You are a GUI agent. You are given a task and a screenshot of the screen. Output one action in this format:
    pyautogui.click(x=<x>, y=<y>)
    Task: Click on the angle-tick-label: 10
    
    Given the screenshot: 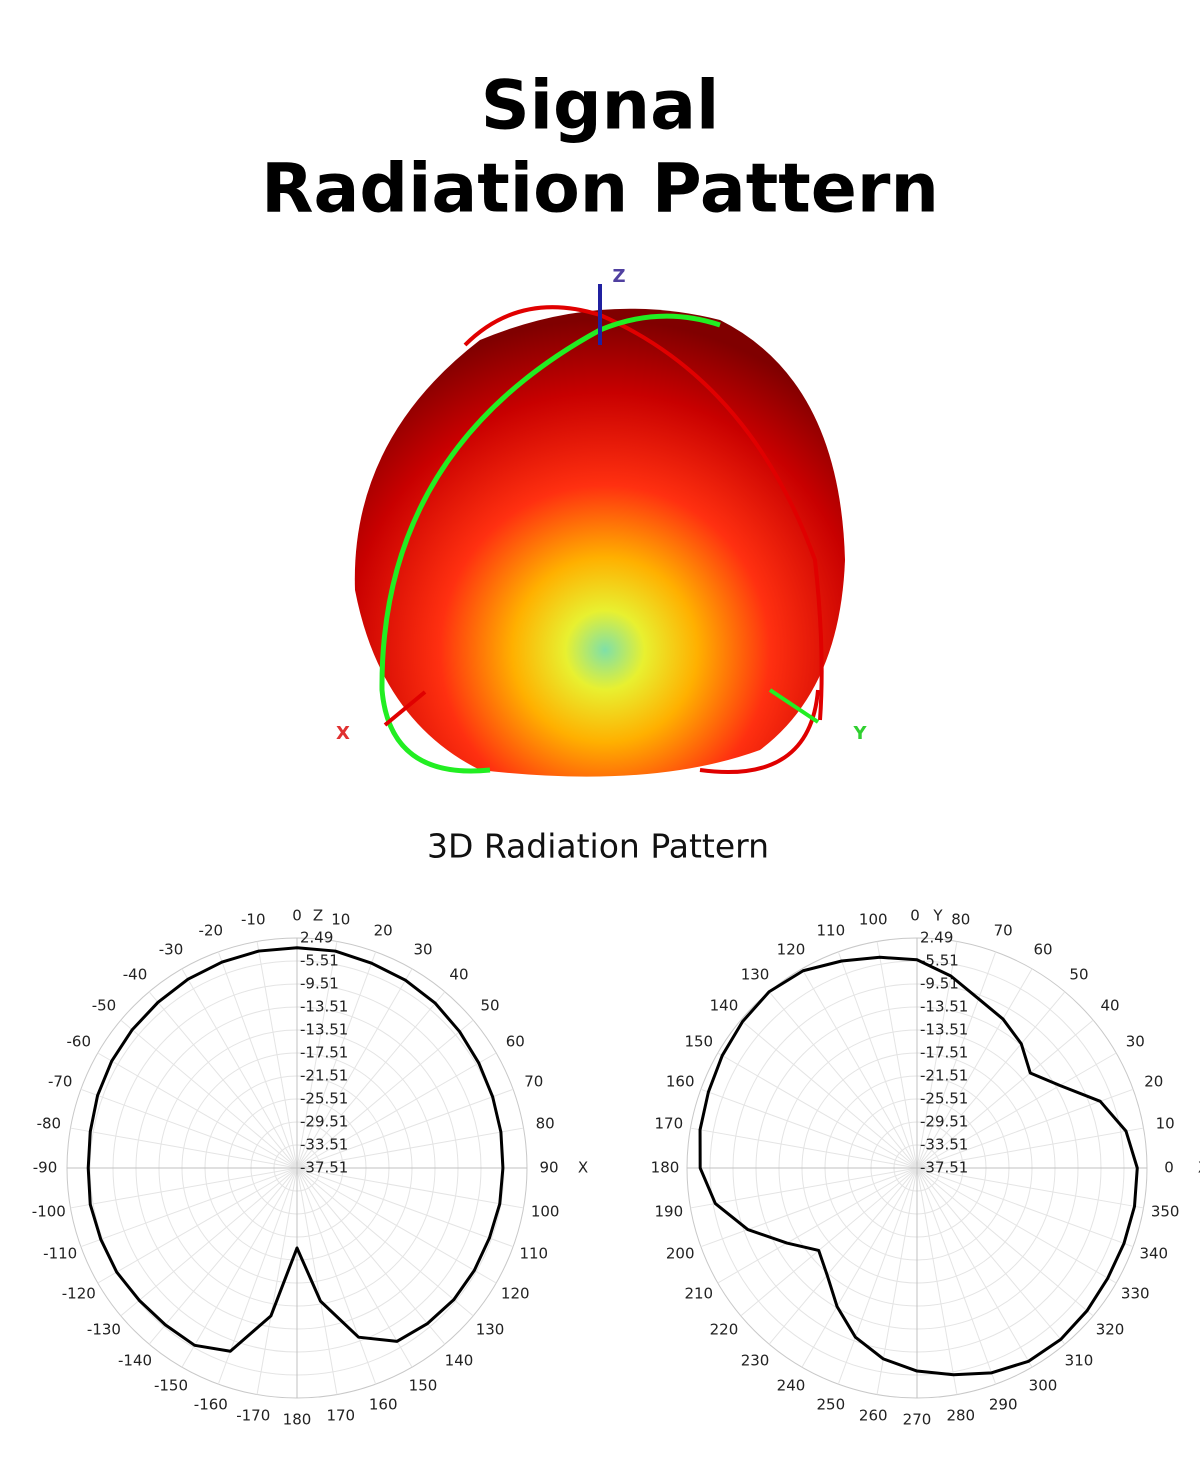 What is the action you would take?
    pyautogui.click(x=340, y=919)
    